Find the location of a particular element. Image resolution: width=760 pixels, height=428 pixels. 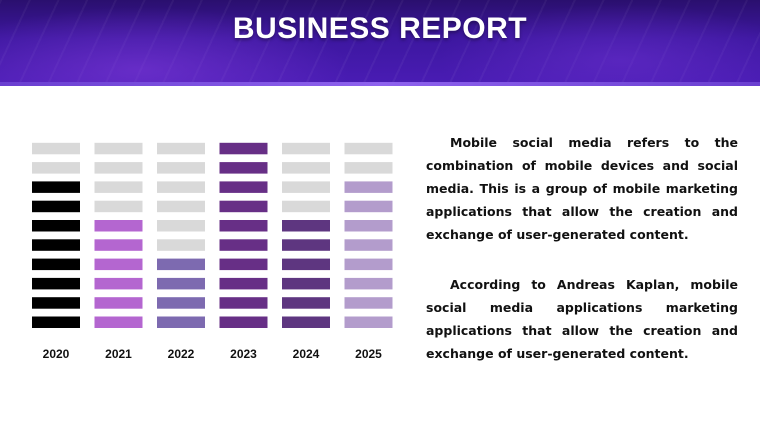

bar-column-2023: 2023 is located at coordinates (243, 251).